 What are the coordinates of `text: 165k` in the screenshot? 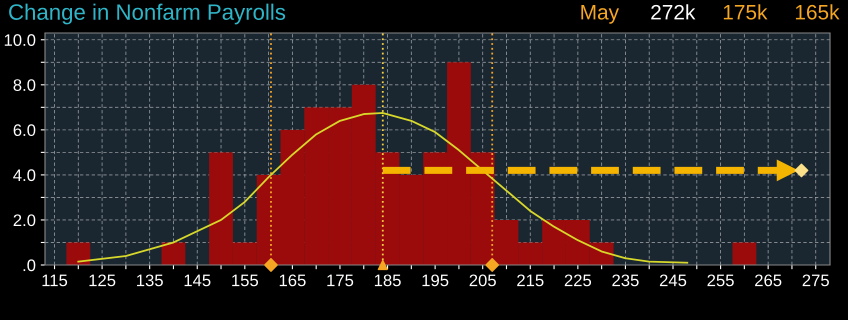 It's located at (818, 12).